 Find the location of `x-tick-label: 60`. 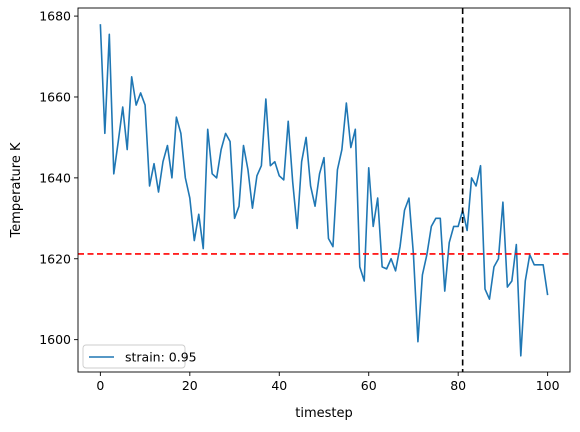

x-tick-label: 60 is located at coordinates (369, 385).